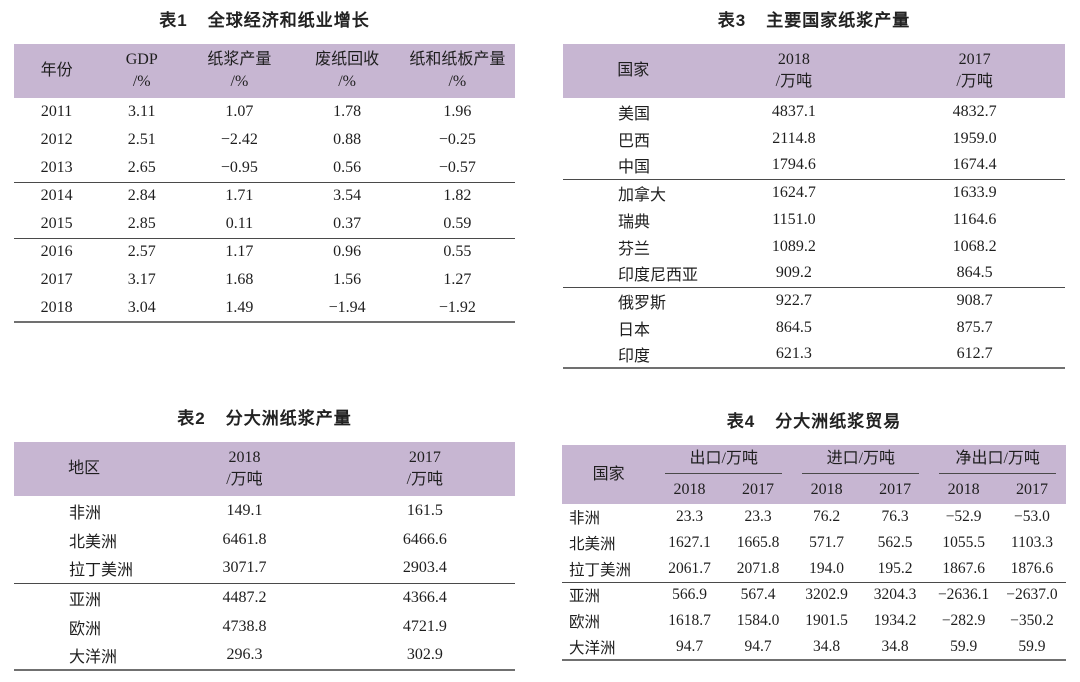 Image resolution: width=1080 pixels, height=682 pixels. I want to click on header-row: 国家 2018/万吨 2017/万吨, so click(814, 71).